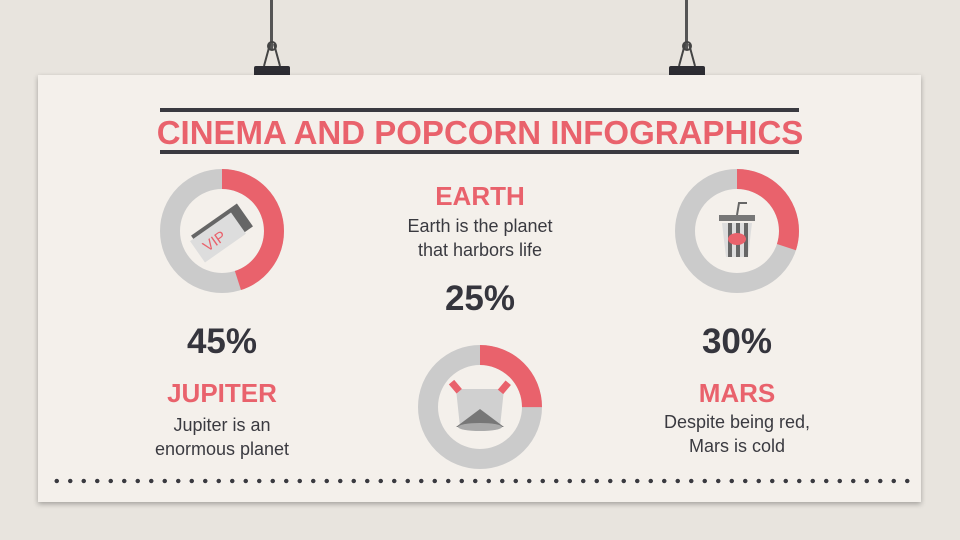  I want to click on jupiter-title: JUPITER, so click(222, 393).